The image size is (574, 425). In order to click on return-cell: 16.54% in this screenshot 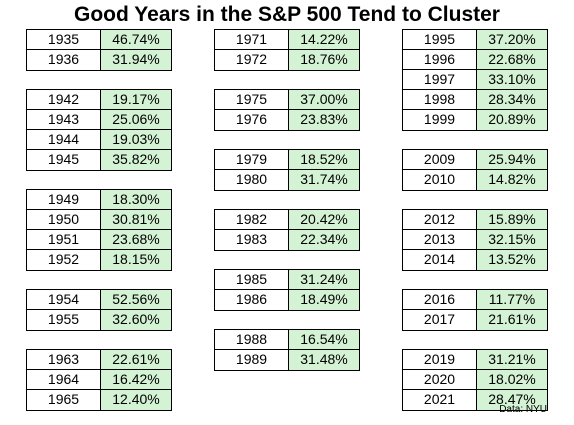, I will do `click(324, 339)`.